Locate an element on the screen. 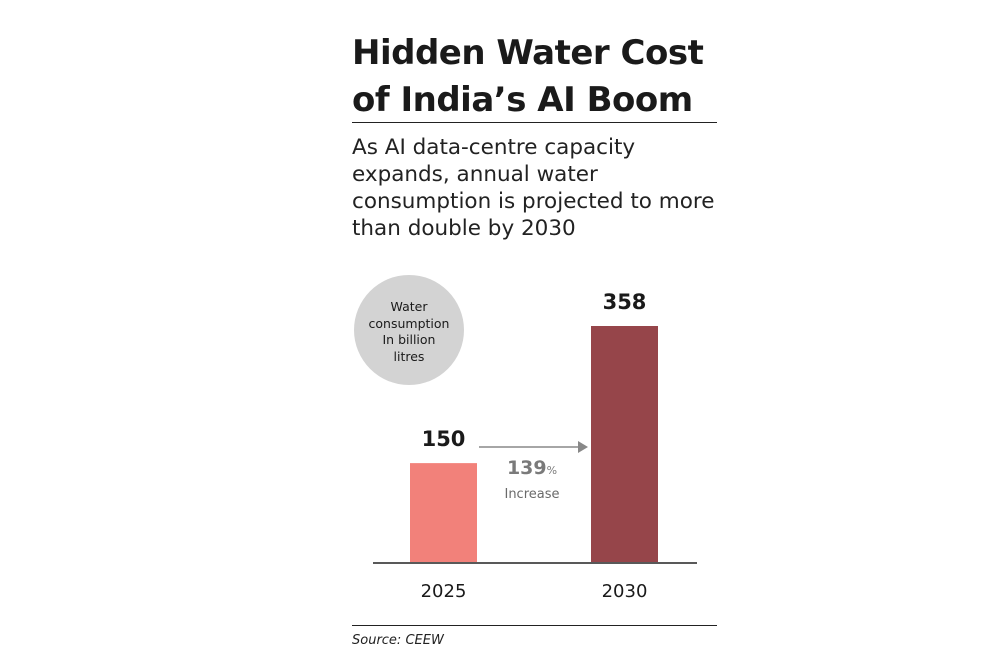 The width and height of the screenshot is (1000, 667). source-note: Source: CEEW is located at coordinates (398, 640).